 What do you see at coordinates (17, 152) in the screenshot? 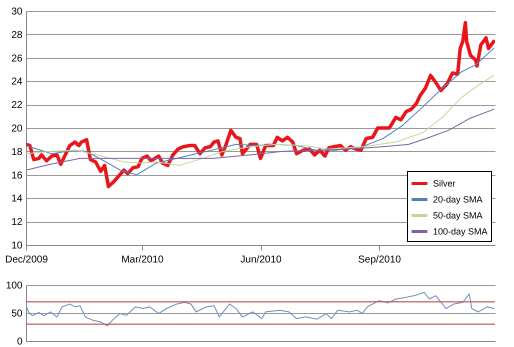
I see `y-tick-label: 18` at bounding box center [17, 152].